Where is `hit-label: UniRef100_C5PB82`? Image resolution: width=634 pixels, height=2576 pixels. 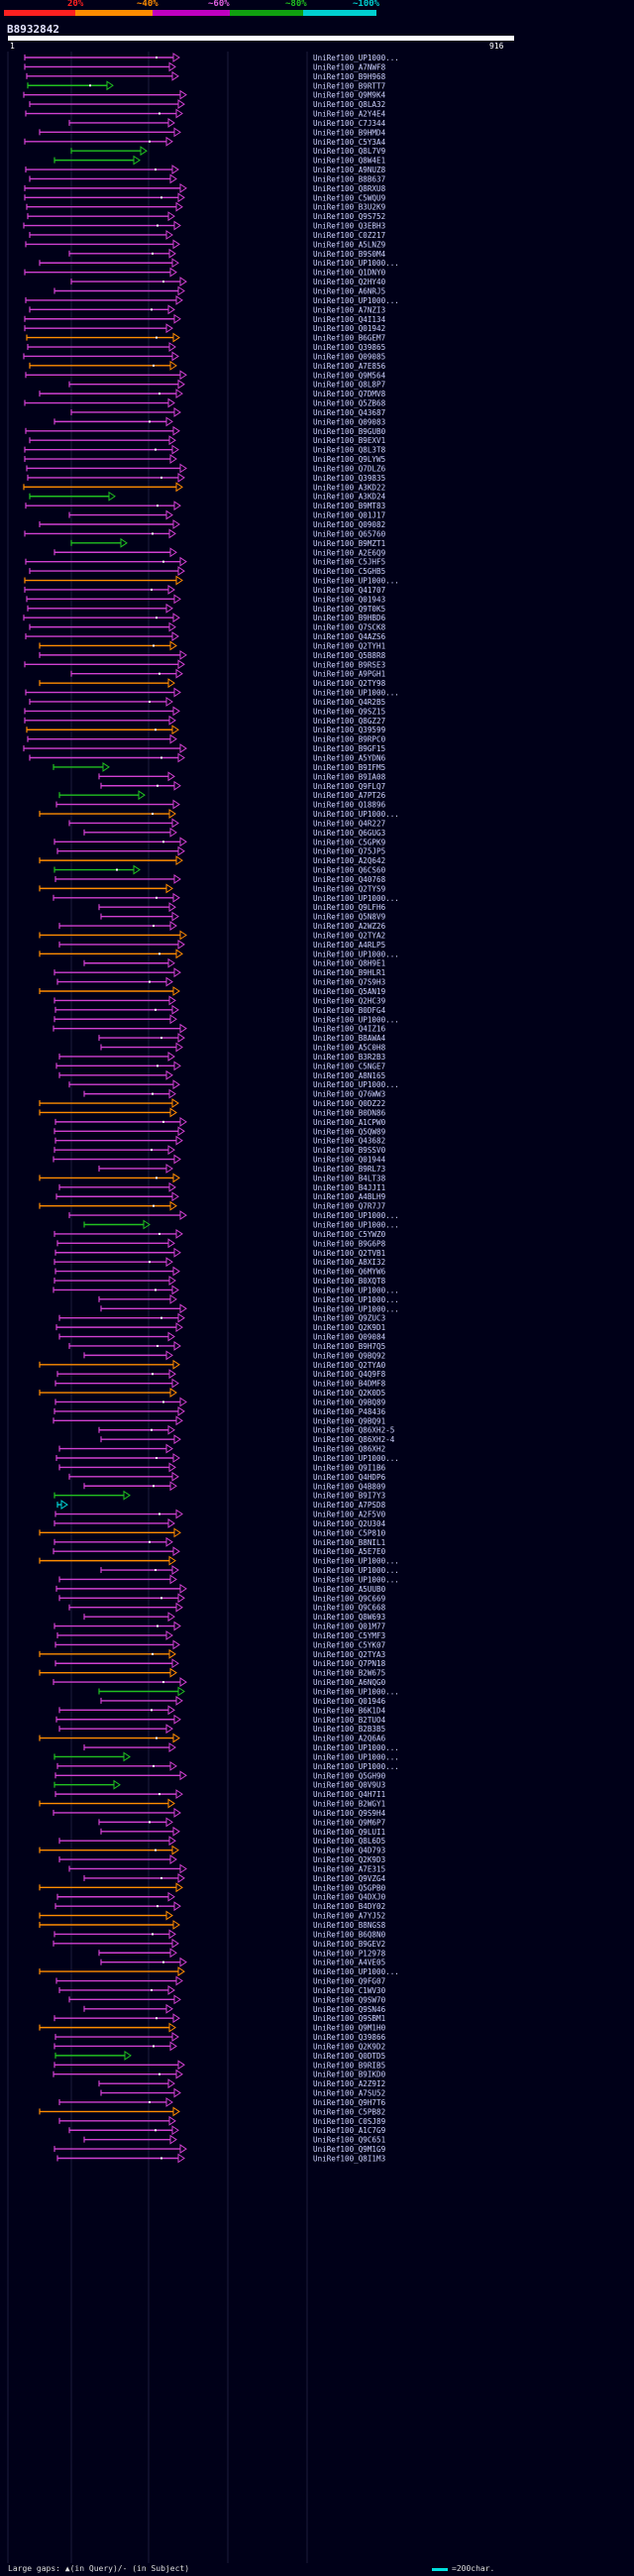
hit-label: UniRef100_C5PB82 is located at coordinates (349, 2111).